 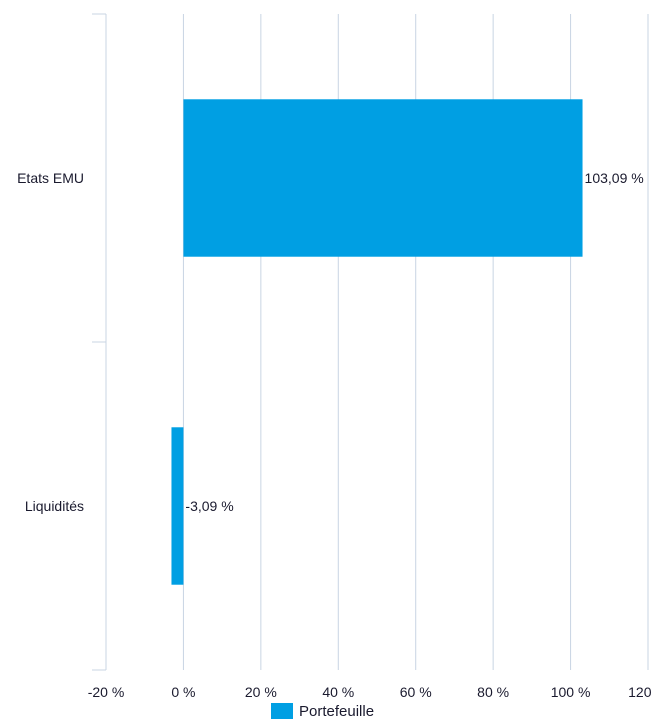 What do you see at coordinates (571, 692) in the screenshot?
I see `x-tick-label: 100 %` at bounding box center [571, 692].